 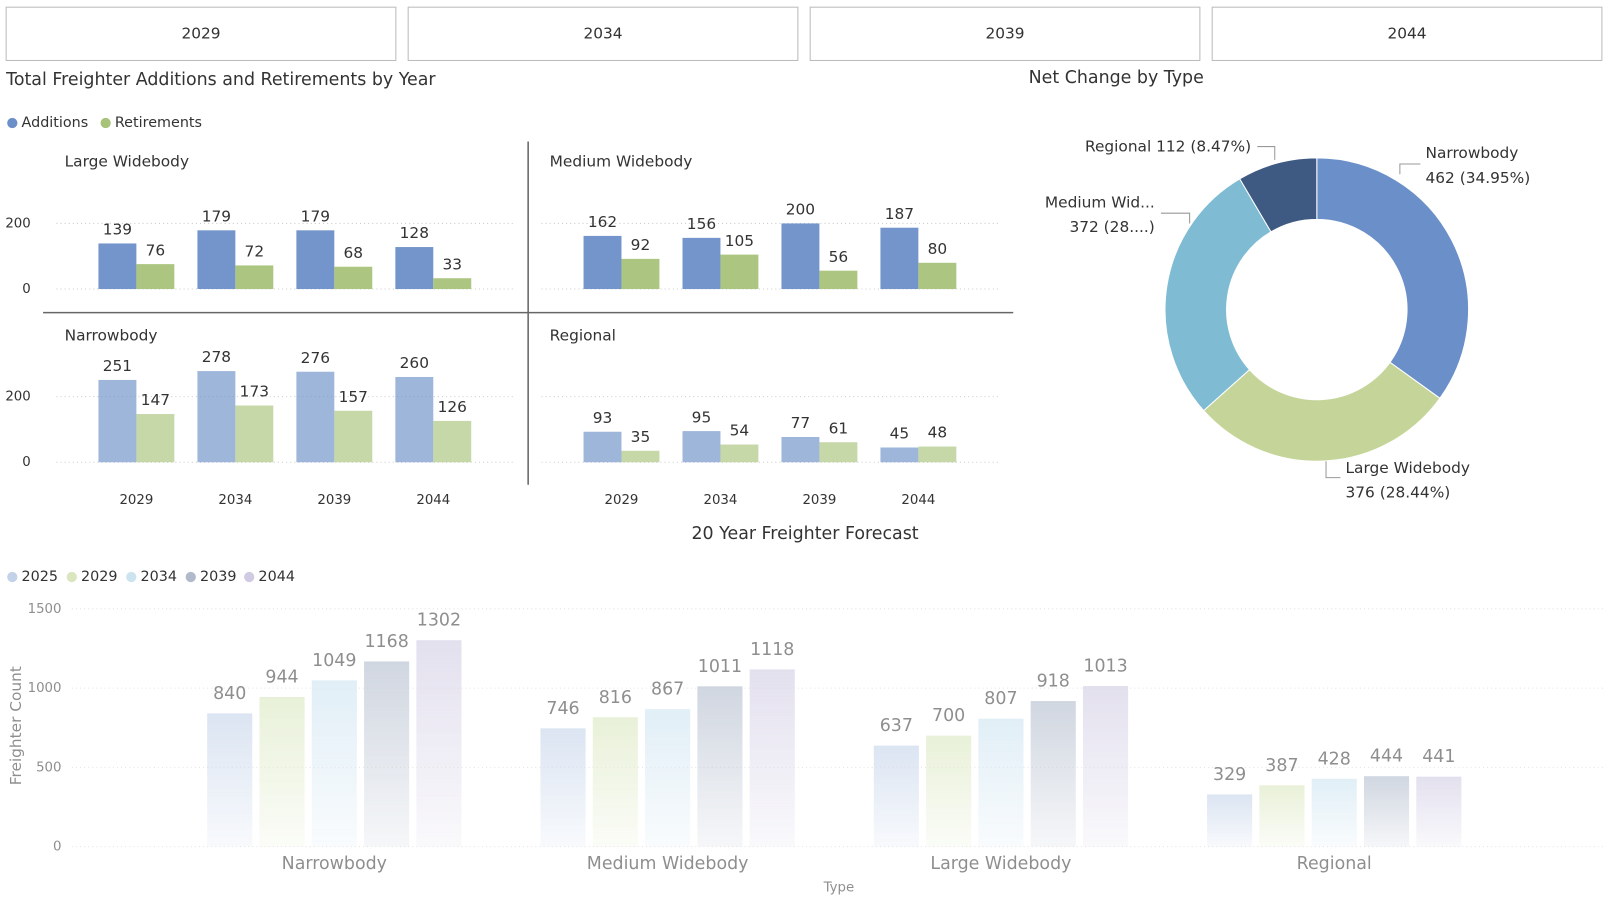 I want to click on donut-slice, so click(x=1278, y=195).